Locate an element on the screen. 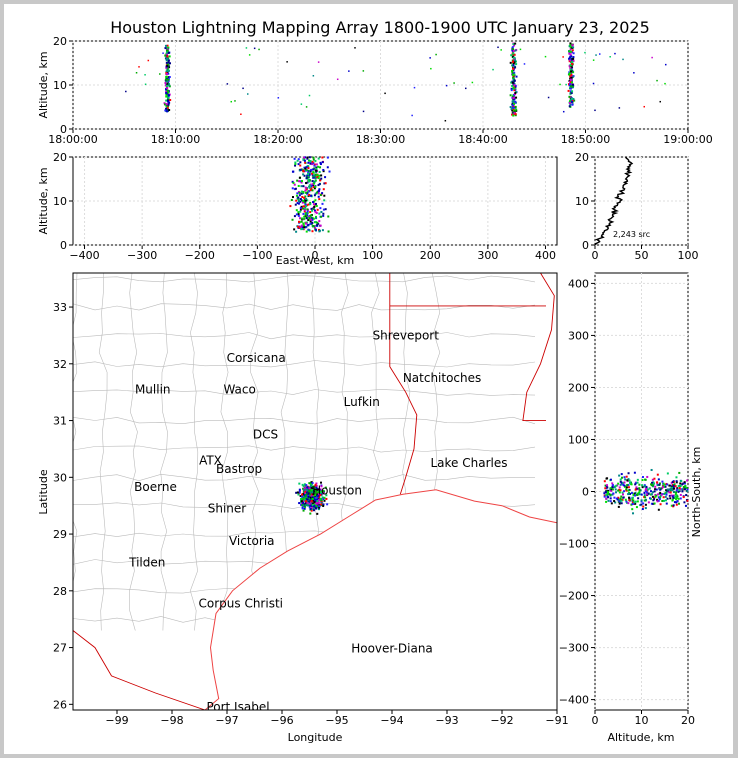 This screenshot has height=758, width=738. lon-tick-label: −93 is located at coordinates (446, 720).